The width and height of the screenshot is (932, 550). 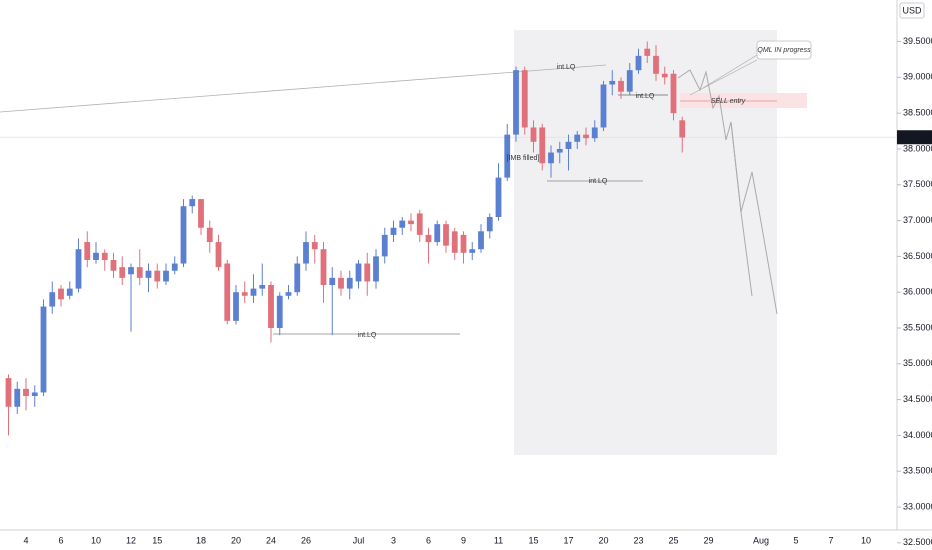 What do you see at coordinates (463, 540) in the screenshot?
I see `x-tick-label: 9` at bounding box center [463, 540].